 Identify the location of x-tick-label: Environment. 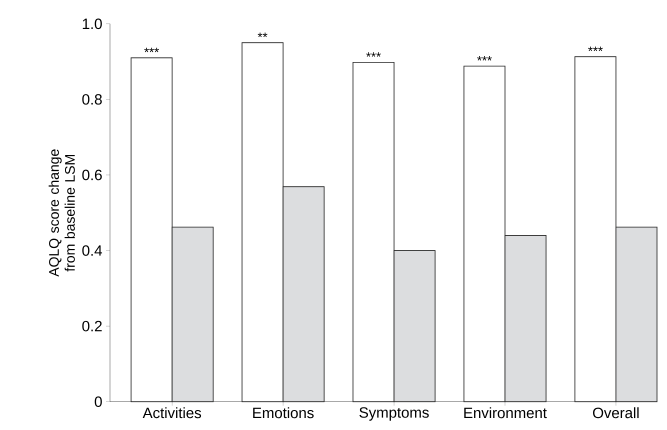
(505, 412).